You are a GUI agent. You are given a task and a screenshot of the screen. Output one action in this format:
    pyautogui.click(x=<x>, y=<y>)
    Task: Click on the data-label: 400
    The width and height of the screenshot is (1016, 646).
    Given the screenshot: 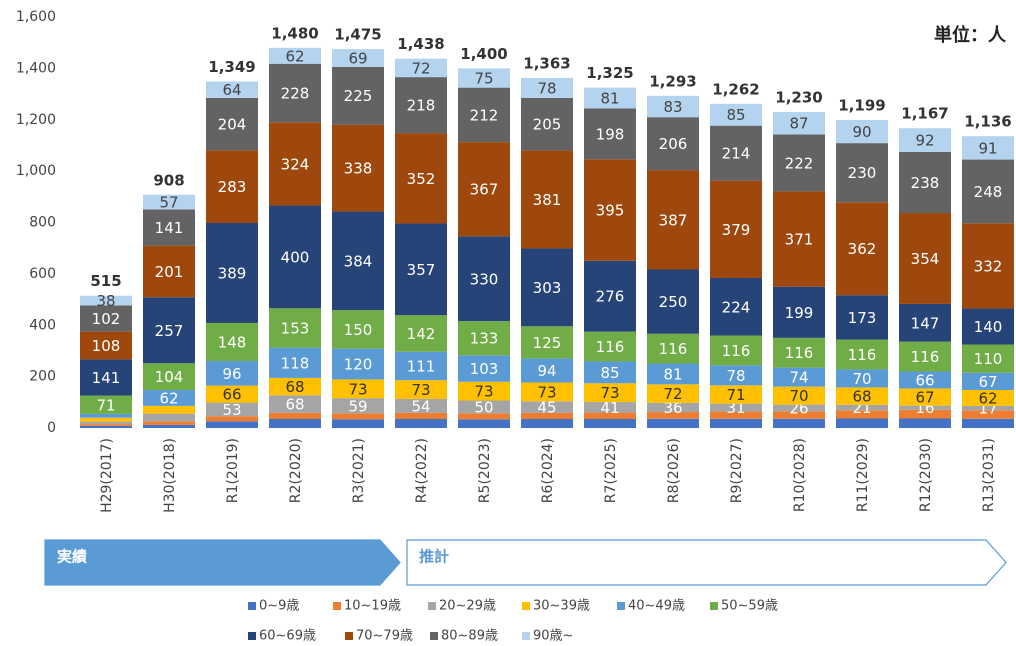 What is the action you would take?
    pyautogui.click(x=295, y=257)
    